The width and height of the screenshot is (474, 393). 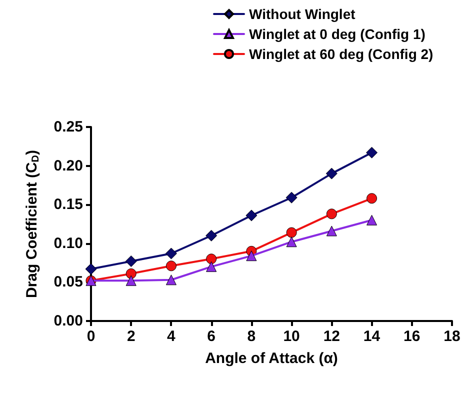 I want to click on x-tick-label: 18, so click(x=452, y=336).